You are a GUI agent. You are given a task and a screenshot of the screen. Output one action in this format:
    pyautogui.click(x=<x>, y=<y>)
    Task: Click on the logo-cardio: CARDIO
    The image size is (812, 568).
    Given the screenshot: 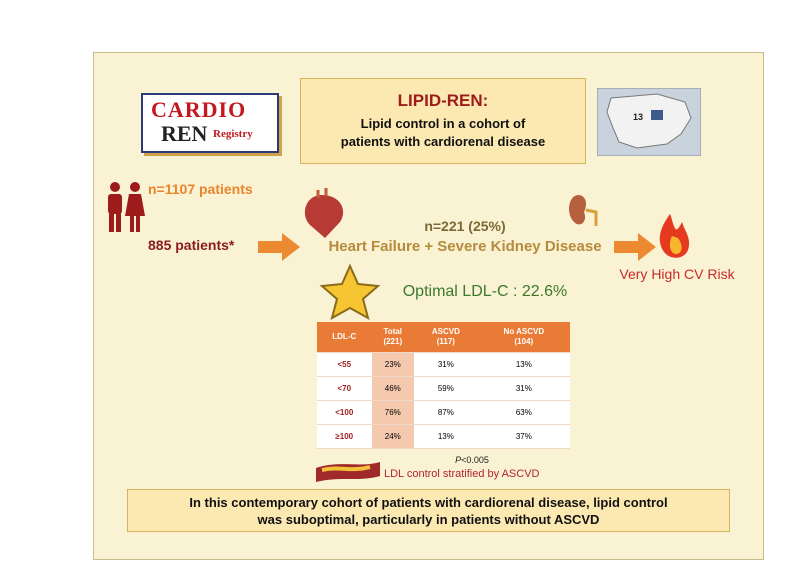 What is the action you would take?
    pyautogui.click(x=199, y=109)
    